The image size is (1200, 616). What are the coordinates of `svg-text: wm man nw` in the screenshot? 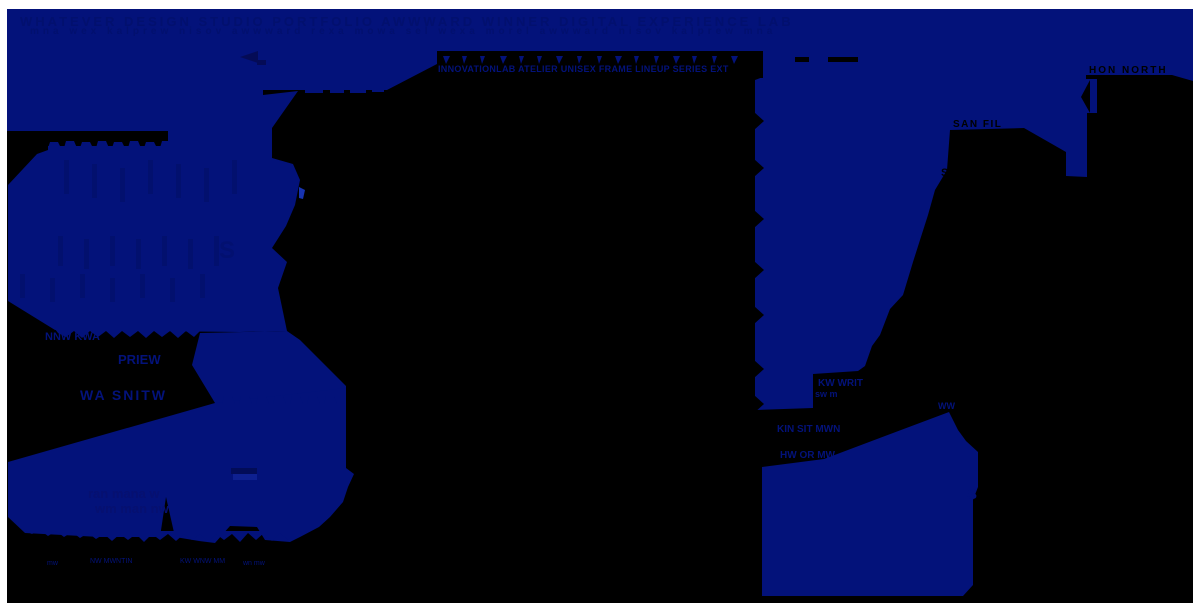 It's located at (132, 508).